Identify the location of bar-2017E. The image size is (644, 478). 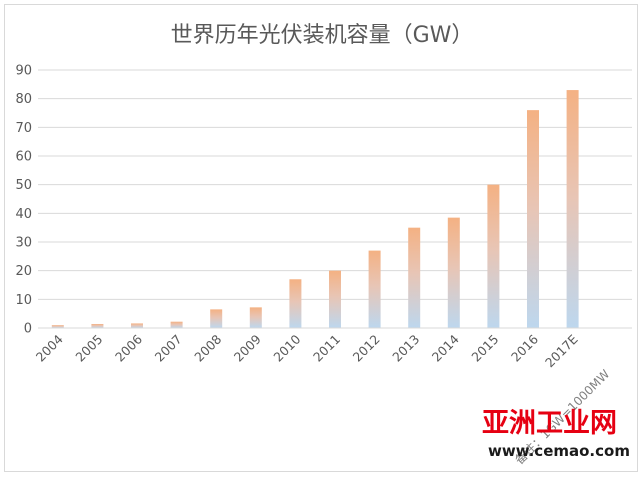
(572, 209).